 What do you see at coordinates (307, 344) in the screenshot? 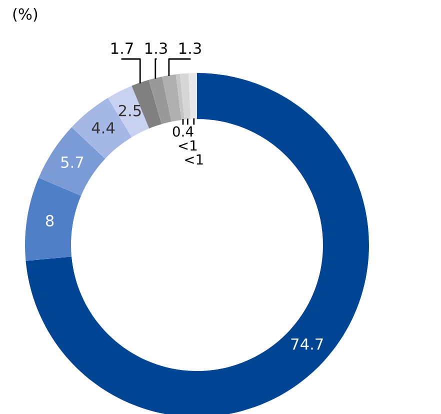
I see `data-label: 74.7` at bounding box center [307, 344].